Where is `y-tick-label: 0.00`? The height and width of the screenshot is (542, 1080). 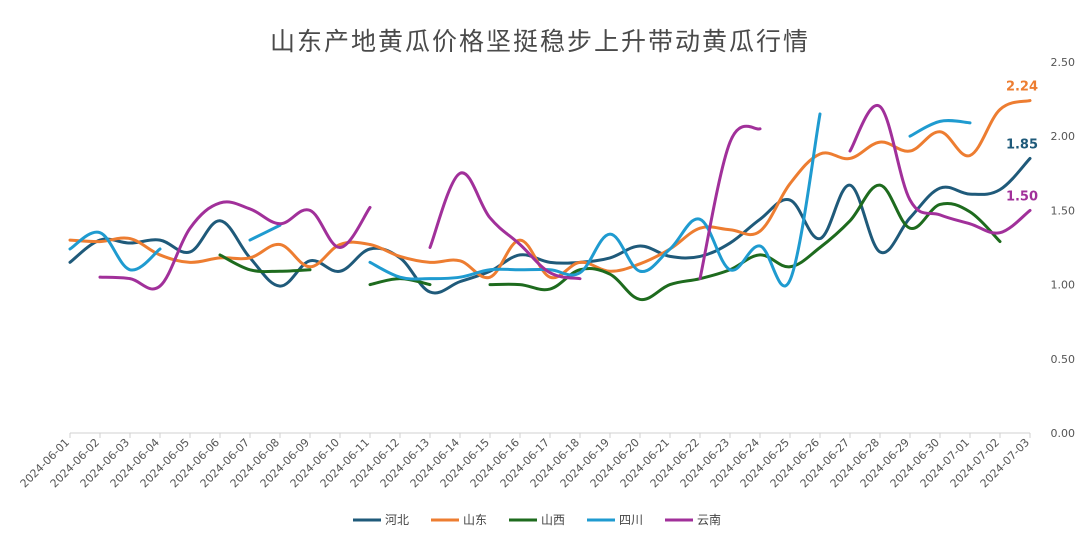 y-tick-label: 0.00 is located at coordinates (1063, 433).